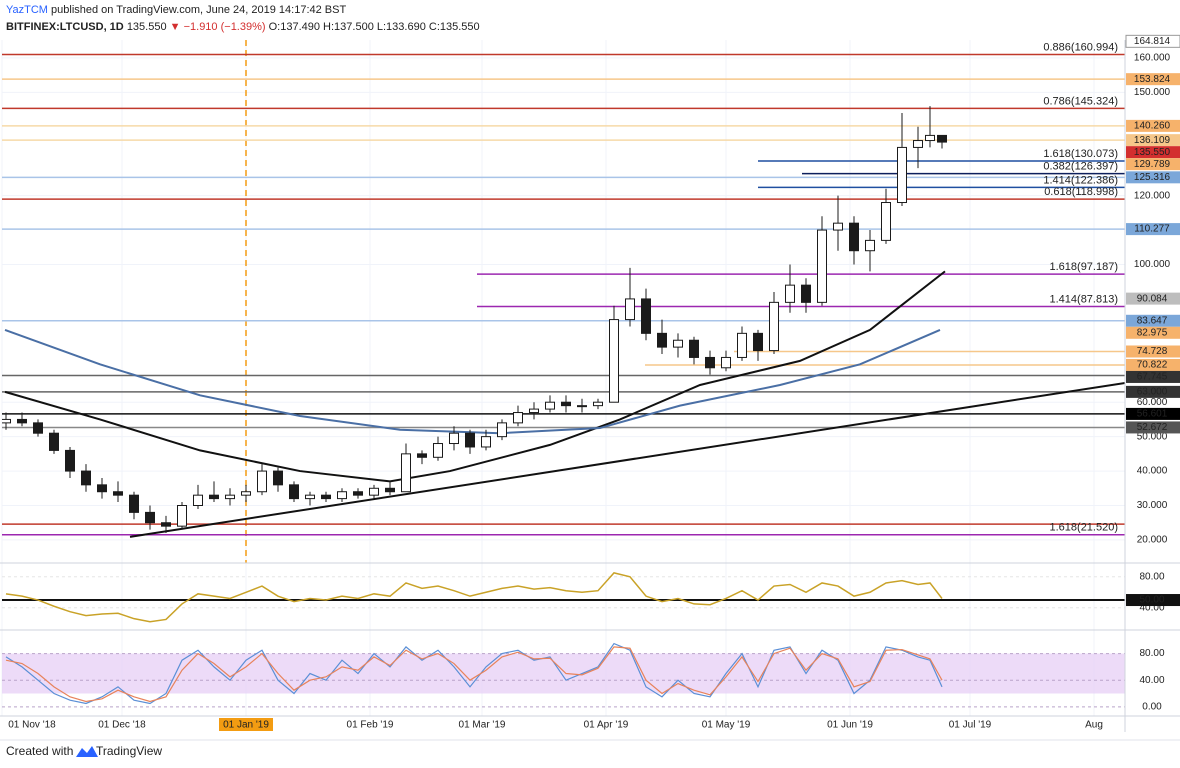 This screenshot has height=768, width=1180. I want to click on rsi-tick-label: 40.00, so click(1151, 607).